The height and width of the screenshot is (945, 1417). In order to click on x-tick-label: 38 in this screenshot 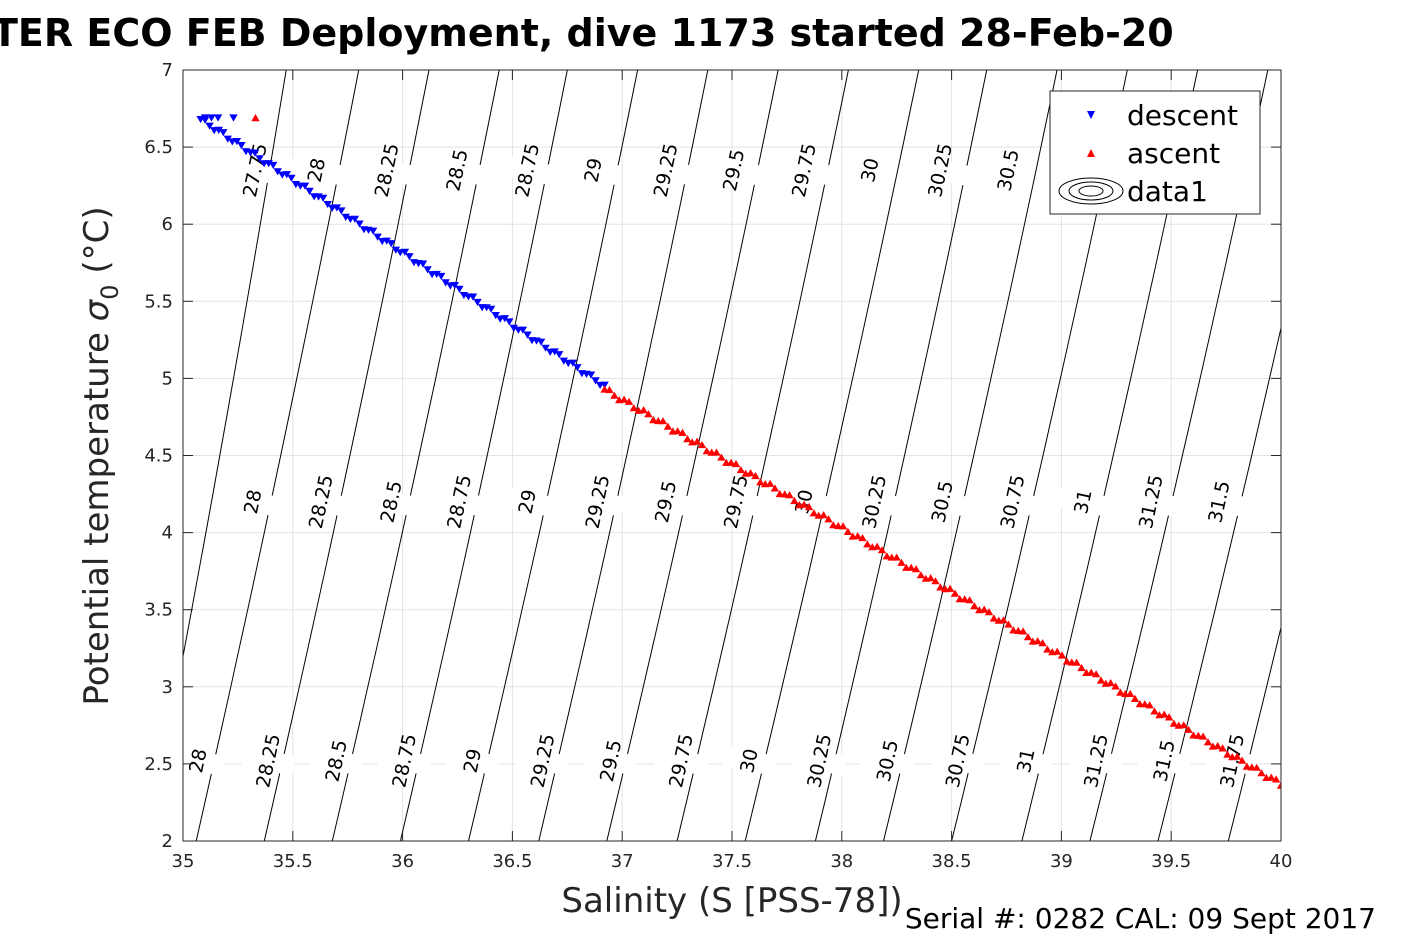, I will do `click(841, 861)`.